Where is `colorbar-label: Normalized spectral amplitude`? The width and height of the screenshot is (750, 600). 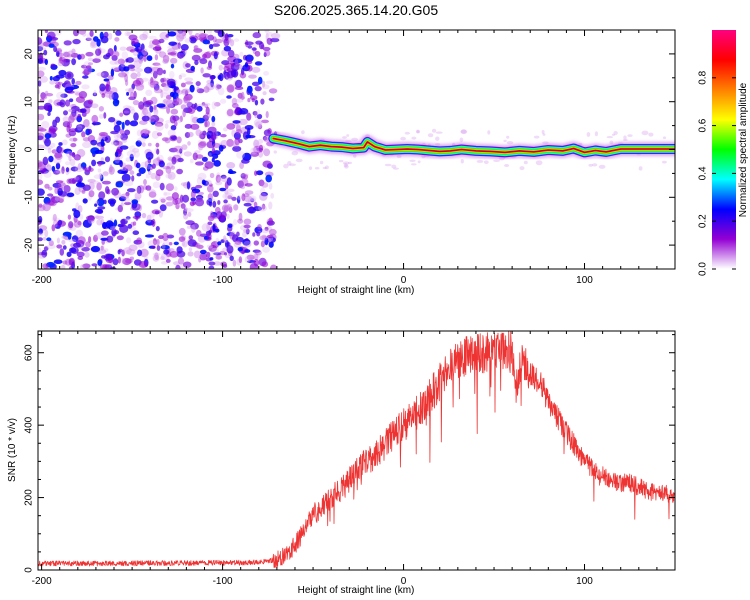 colorbar-label: Normalized spectral amplitude is located at coordinates (743, 149).